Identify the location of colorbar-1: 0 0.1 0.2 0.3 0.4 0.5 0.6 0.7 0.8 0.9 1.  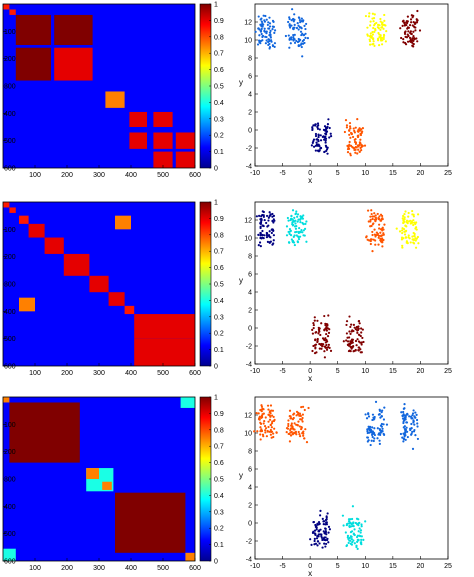
(211, 87).